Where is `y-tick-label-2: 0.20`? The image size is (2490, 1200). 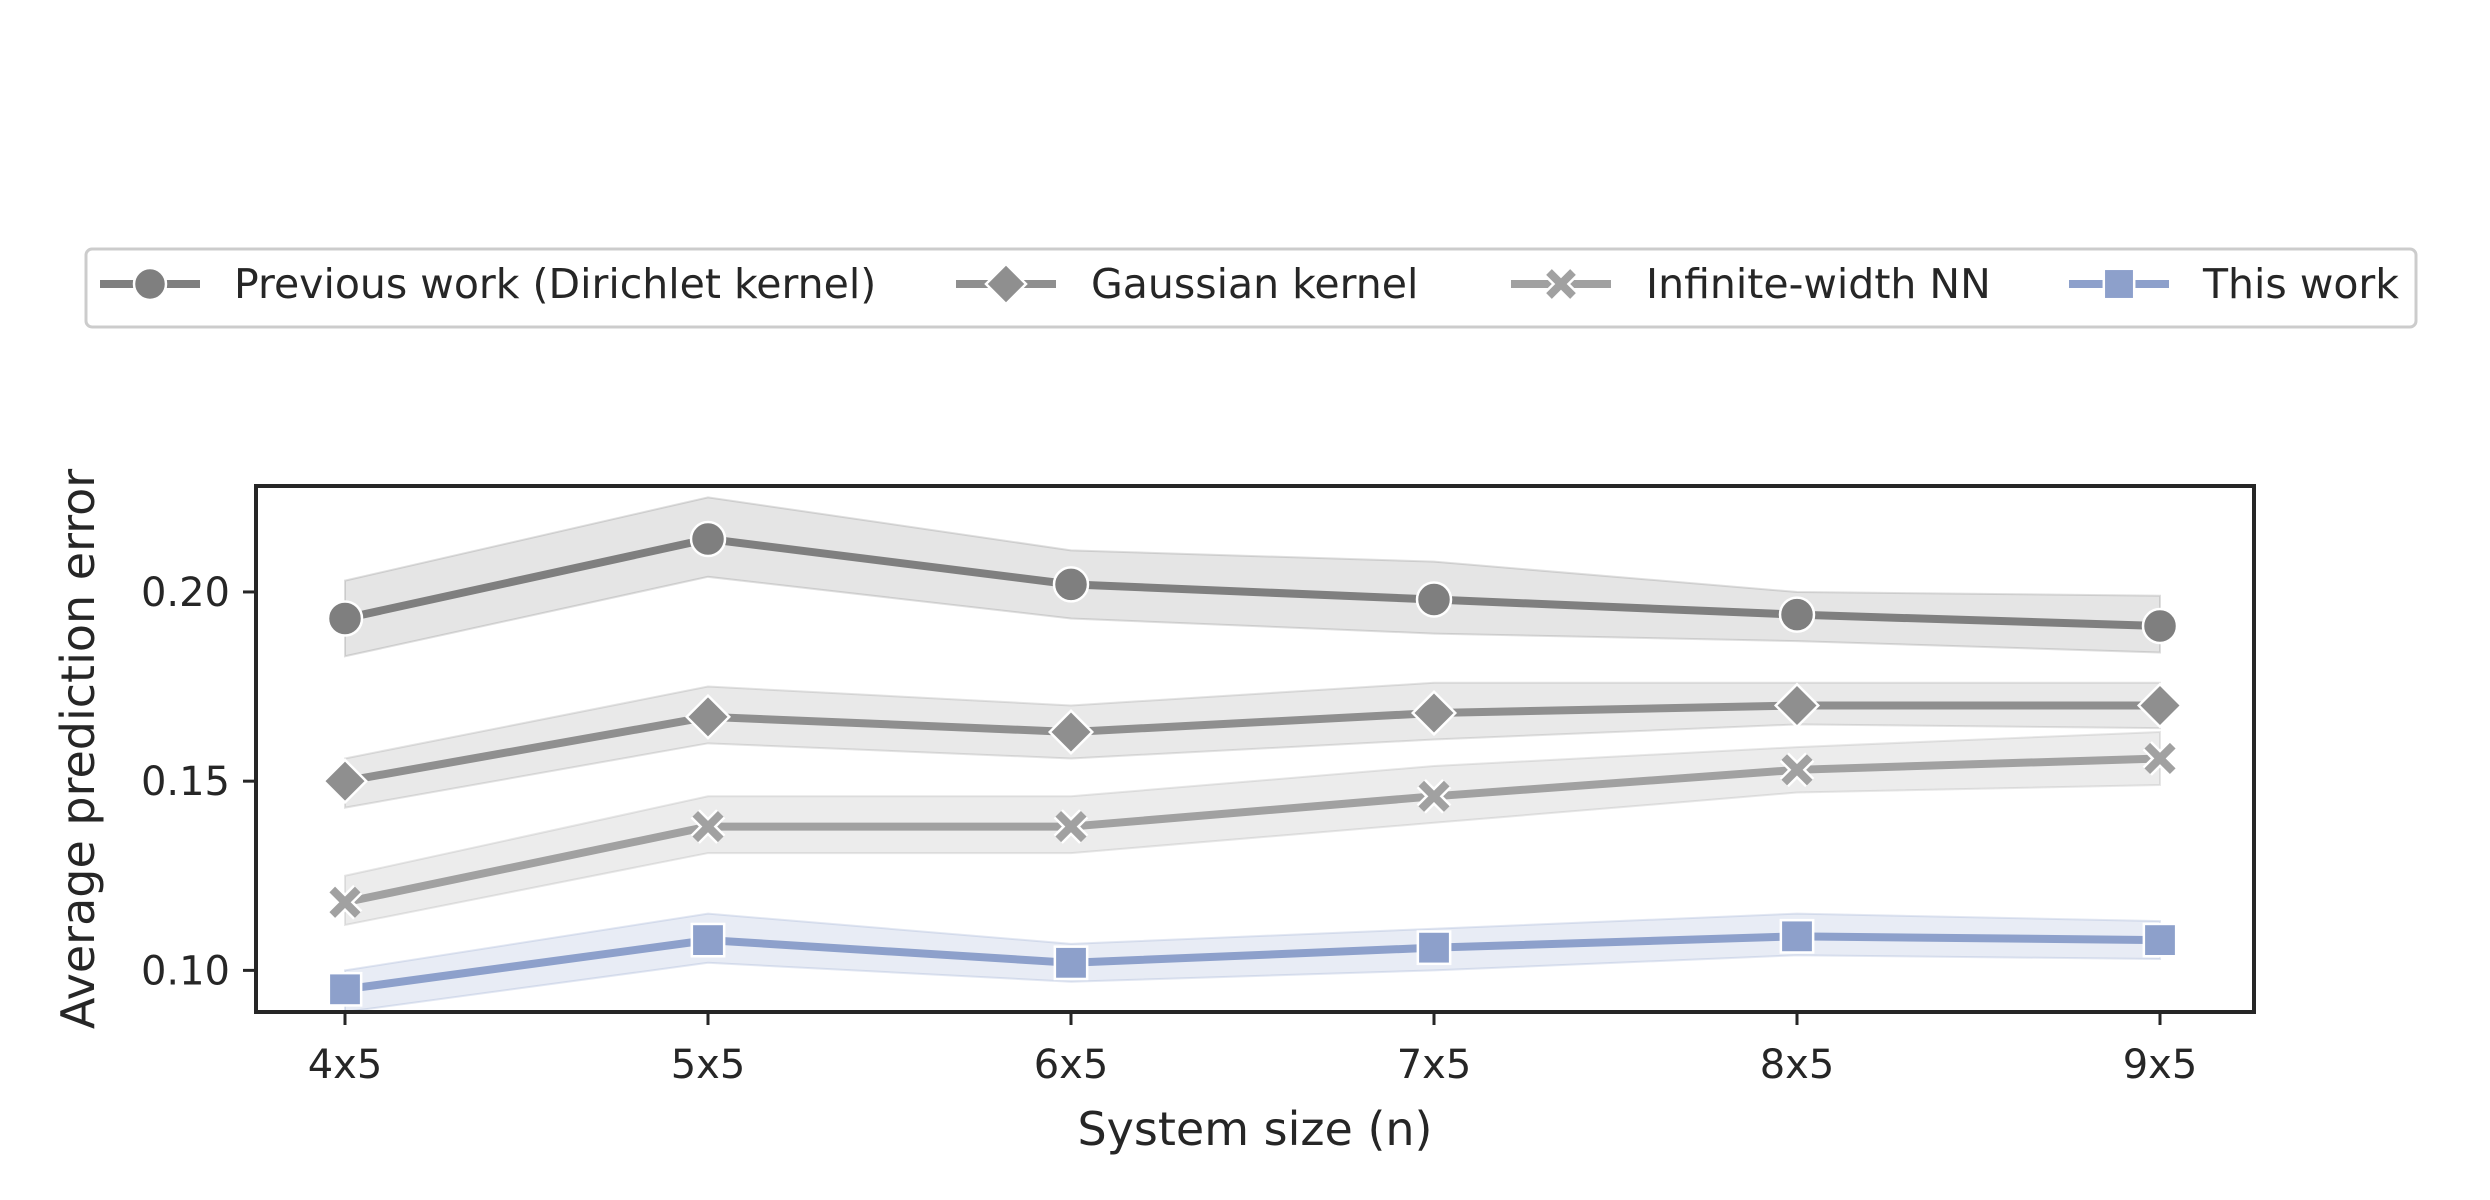 y-tick-label-2: 0.20 is located at coordinates (185, 593).